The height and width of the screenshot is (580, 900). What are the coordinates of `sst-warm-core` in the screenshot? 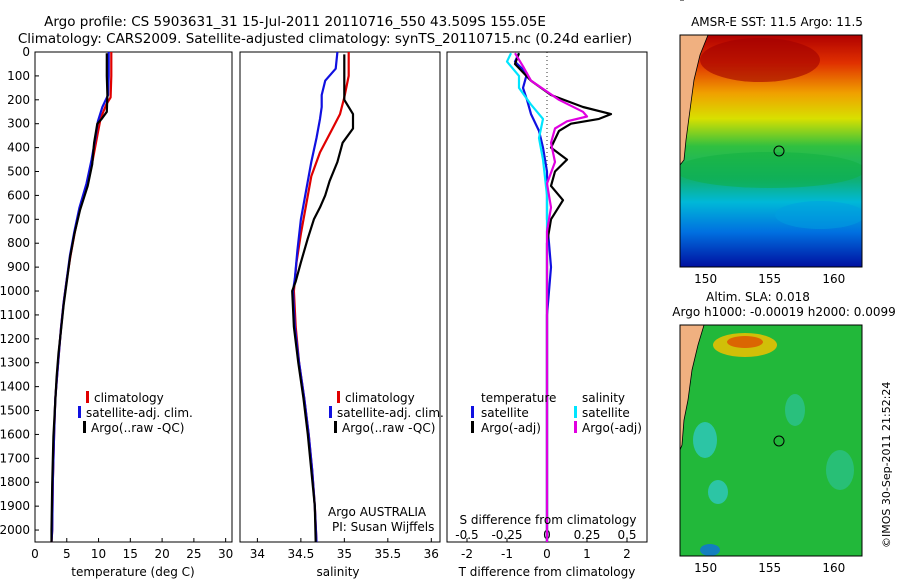 It's located at (760, 60).